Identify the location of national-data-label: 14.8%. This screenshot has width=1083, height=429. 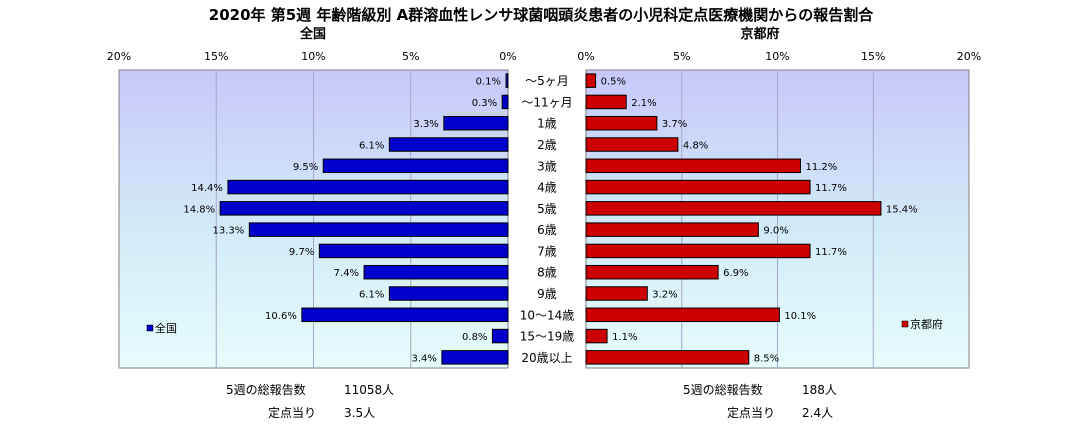
(199, 209).